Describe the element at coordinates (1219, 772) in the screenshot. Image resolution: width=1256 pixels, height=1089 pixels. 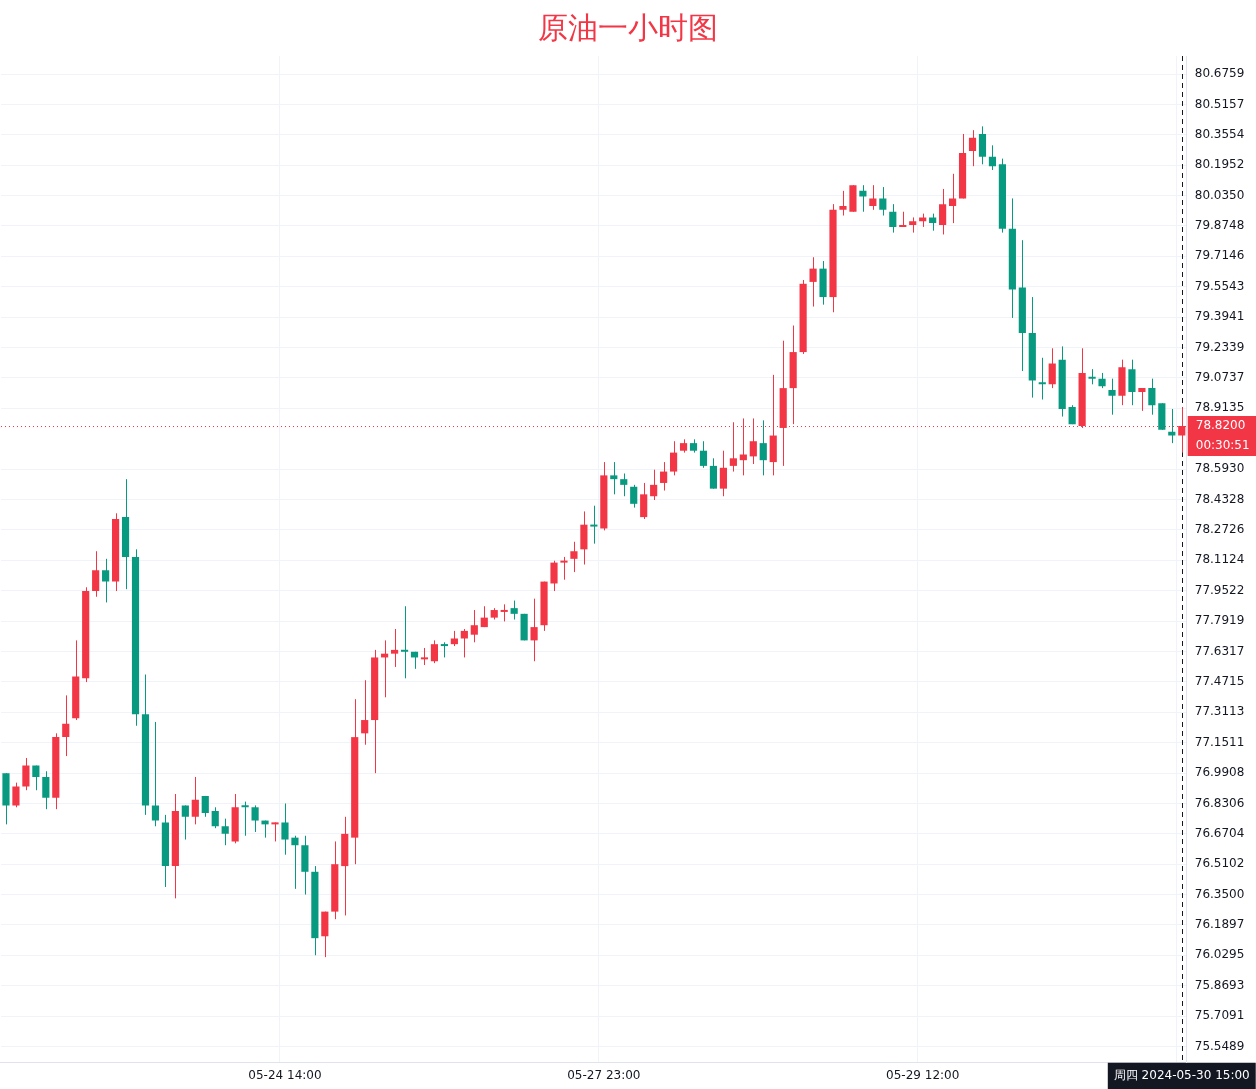
I see `y-tick-label: 76.9908` at that location.